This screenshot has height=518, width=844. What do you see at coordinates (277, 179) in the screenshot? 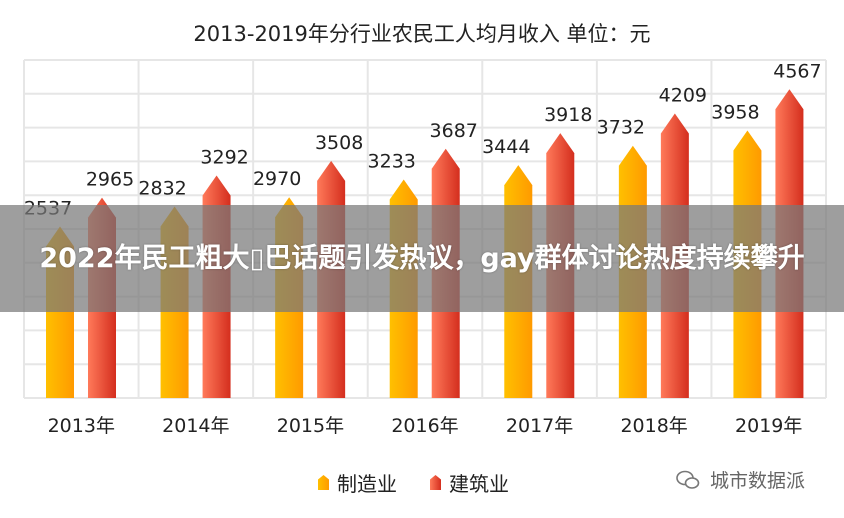
I see `data-label: 2970` at bounding box center [277, 179].